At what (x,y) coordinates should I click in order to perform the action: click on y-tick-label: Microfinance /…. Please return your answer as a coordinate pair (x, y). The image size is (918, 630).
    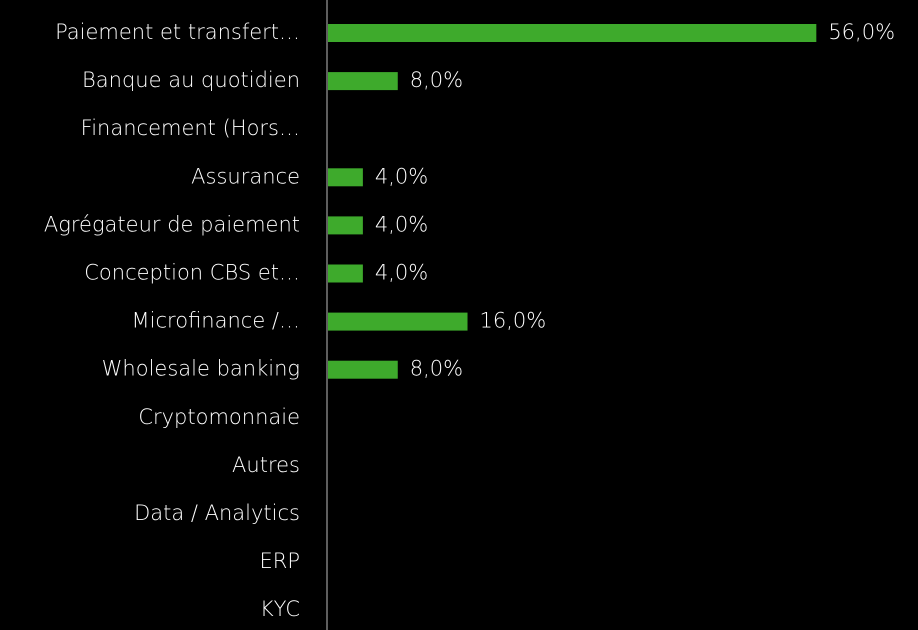
    Looking at the image, I should click on (216, 321).